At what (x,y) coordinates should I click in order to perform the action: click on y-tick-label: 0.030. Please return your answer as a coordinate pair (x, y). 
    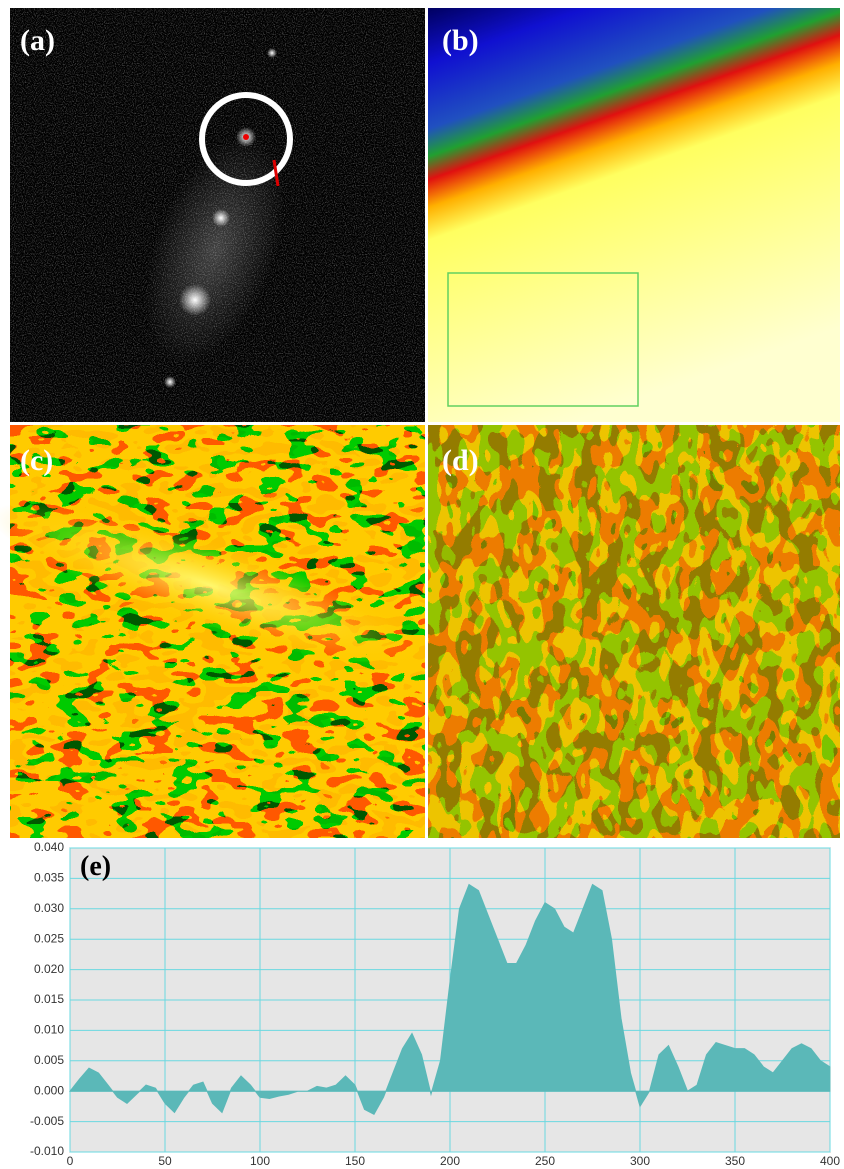
    Looking at the image, I should click on (49, 908).